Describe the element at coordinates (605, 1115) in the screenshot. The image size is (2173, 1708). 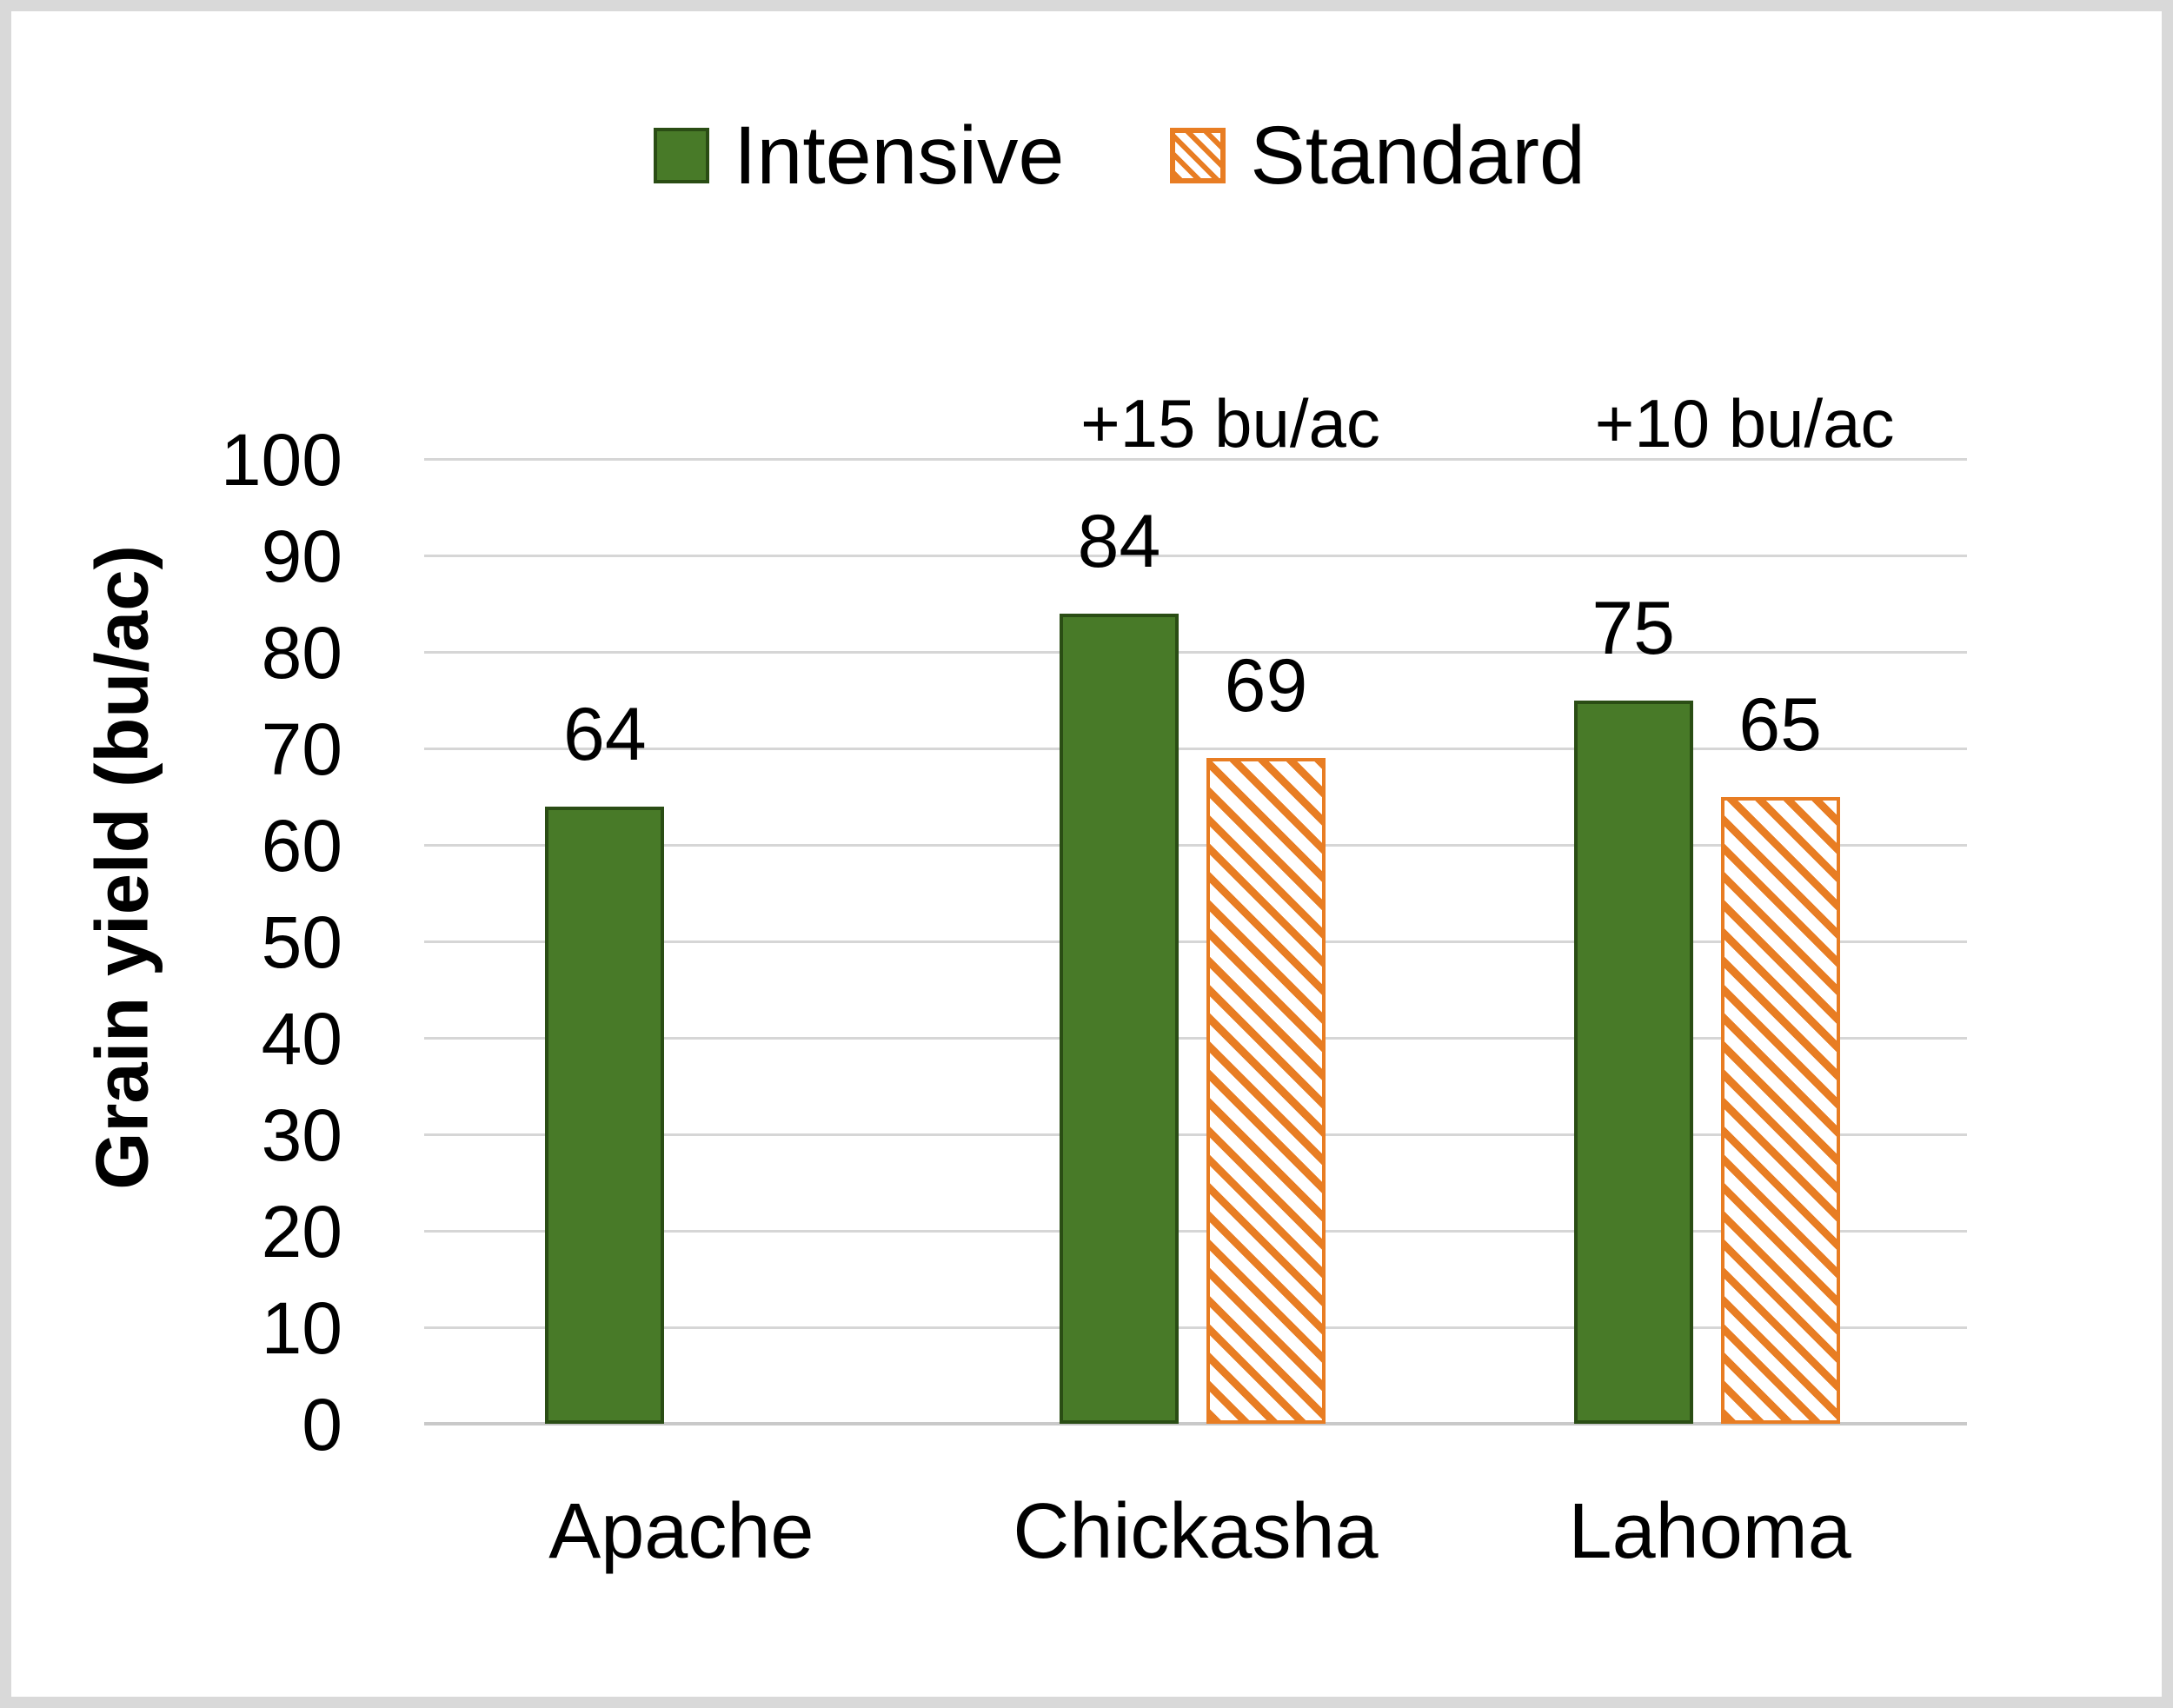
I see `bar-apache-intensive` at that location.